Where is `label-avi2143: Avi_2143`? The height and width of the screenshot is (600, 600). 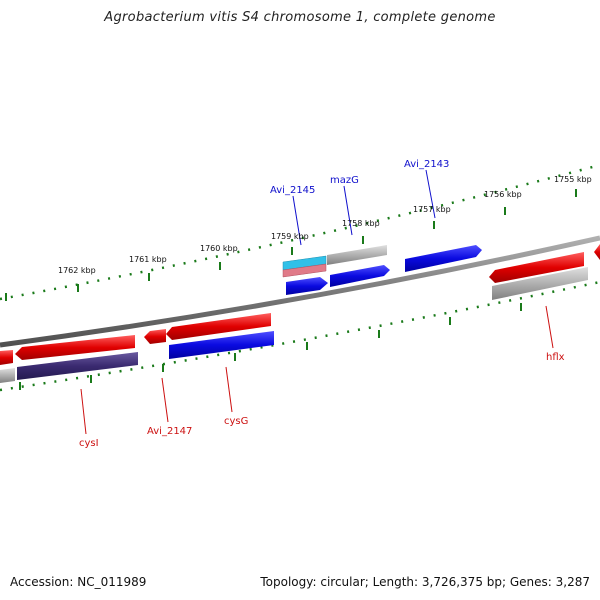 label-avi2143: Avi_2143 is located at coordinates (426, 164).